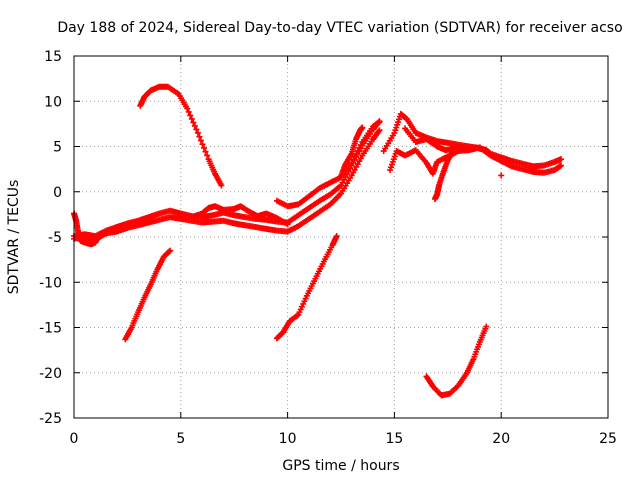  Describe the element at coordinates (50, 374) in the screenshot. I see `y-tick-label: -20` at that location.